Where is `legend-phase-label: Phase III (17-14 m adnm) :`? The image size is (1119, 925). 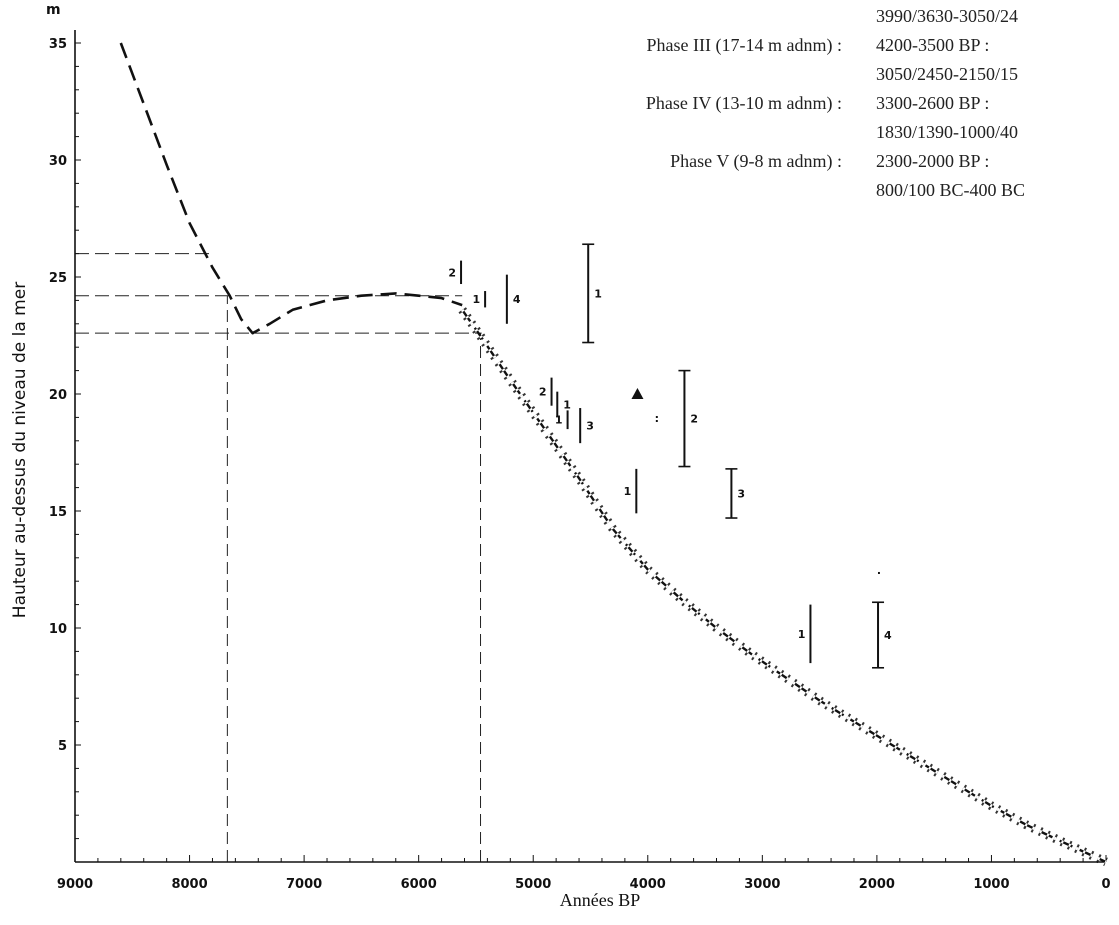 legend-phase-label: Phase III (17-14 m adnm) : is located at coordinates (744, 45).